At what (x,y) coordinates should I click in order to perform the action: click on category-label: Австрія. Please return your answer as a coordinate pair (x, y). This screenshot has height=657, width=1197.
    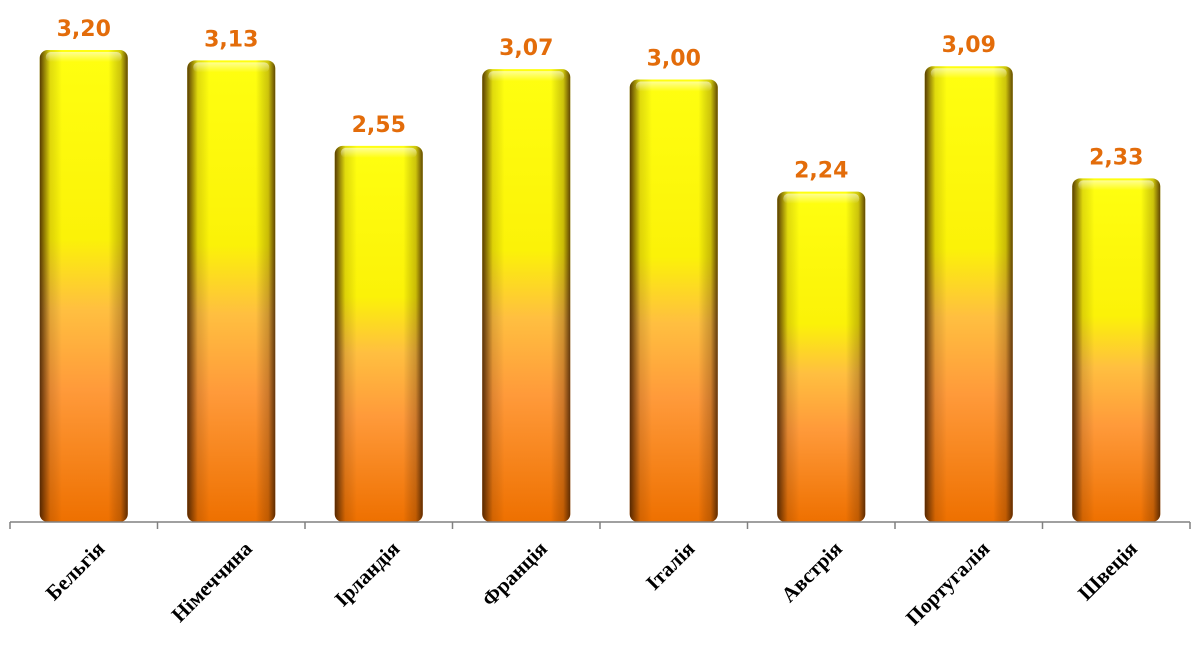
    Looking at the image, I should click on (811, 572).